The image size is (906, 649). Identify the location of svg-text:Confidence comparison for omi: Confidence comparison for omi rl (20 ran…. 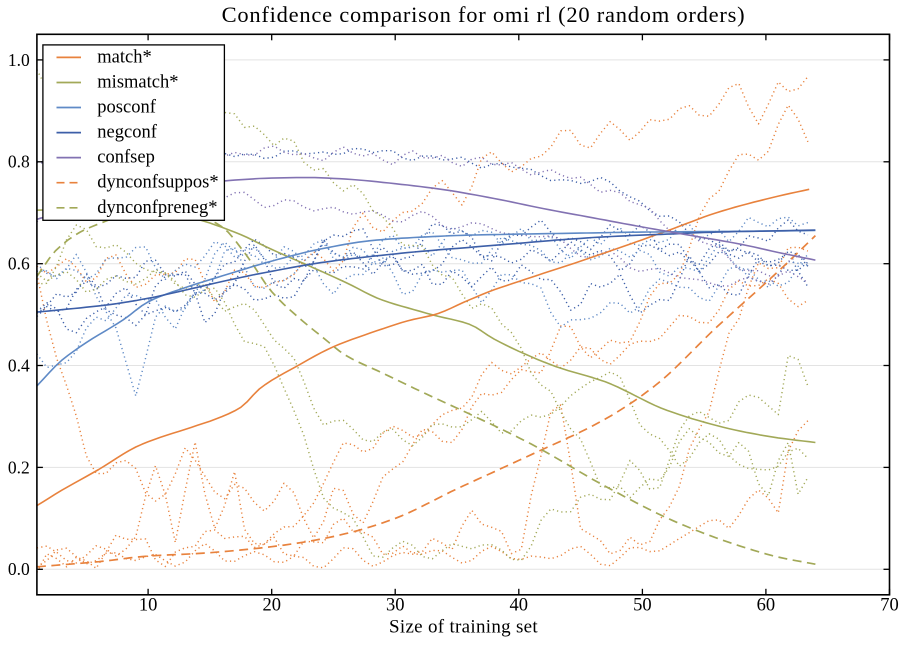
(484, 14).